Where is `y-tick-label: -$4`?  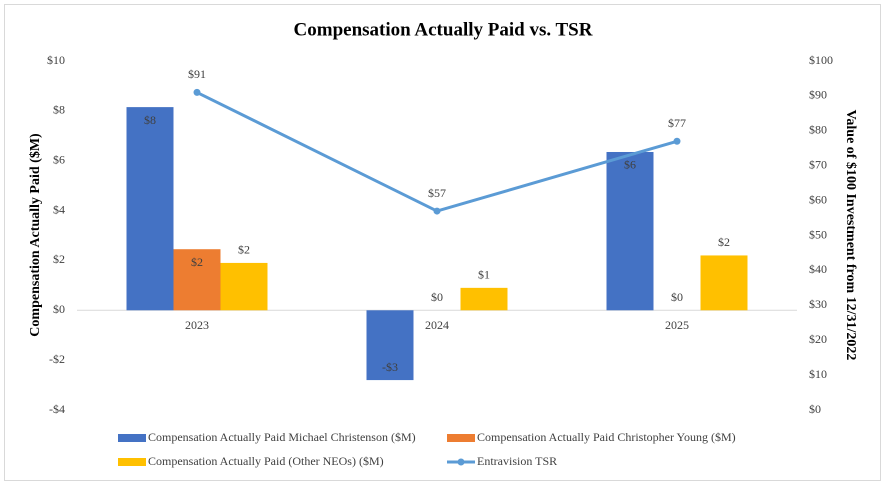
y-tick-label: -$4 is located at coordinates (57, 409).